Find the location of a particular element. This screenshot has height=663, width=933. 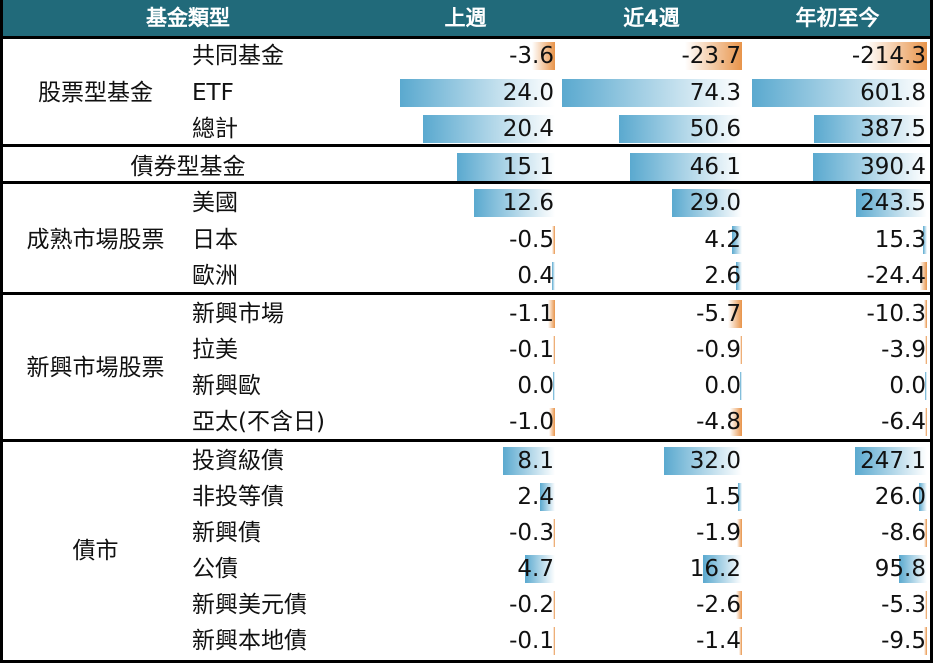

data-value: -3.9 is located at coordinates (903, 350).